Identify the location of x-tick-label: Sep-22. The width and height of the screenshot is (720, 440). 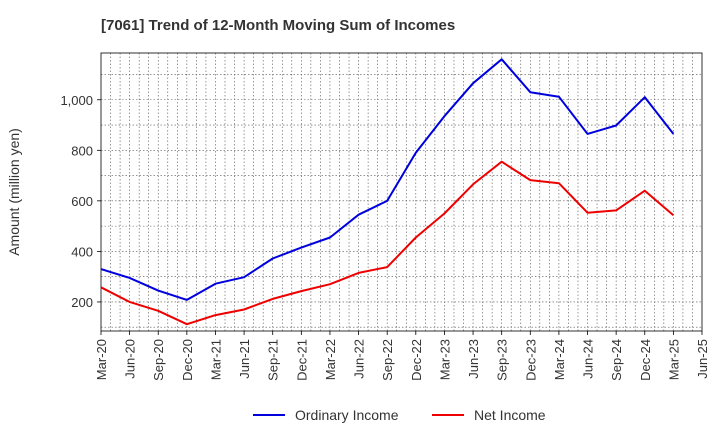
(387, 360).